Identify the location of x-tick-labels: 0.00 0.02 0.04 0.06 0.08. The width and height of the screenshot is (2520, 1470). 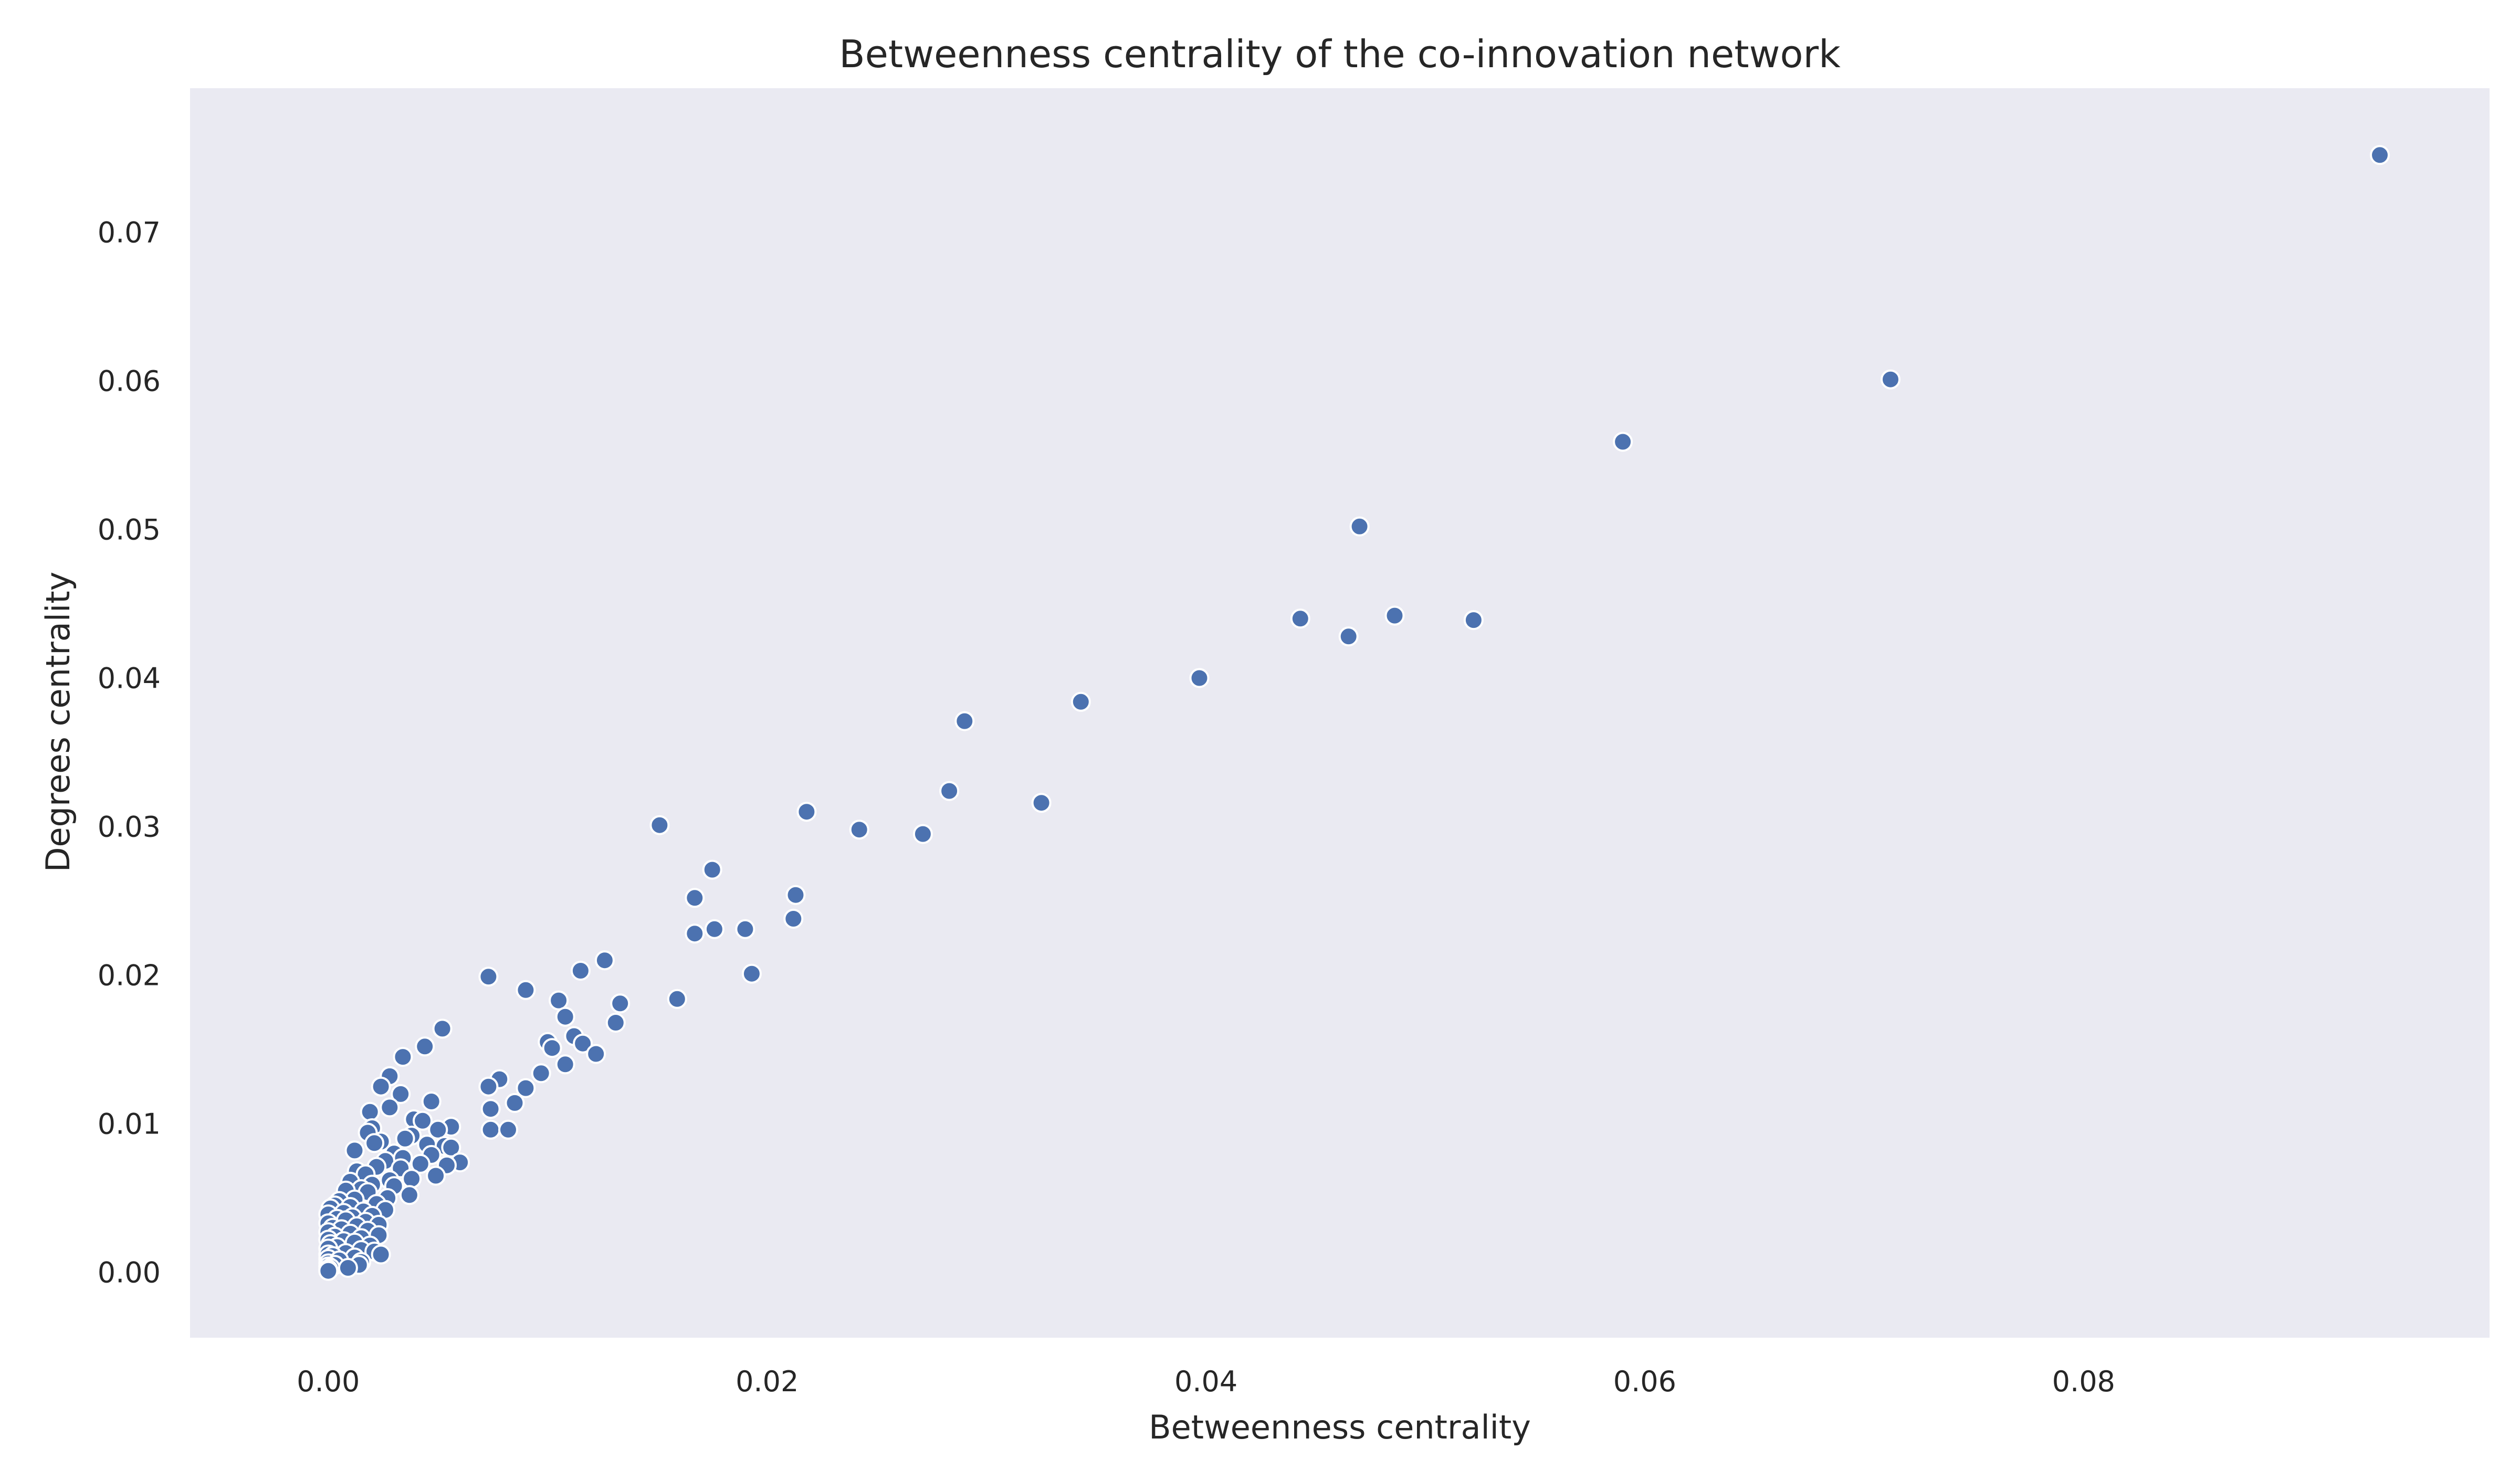
(1206, 1381).